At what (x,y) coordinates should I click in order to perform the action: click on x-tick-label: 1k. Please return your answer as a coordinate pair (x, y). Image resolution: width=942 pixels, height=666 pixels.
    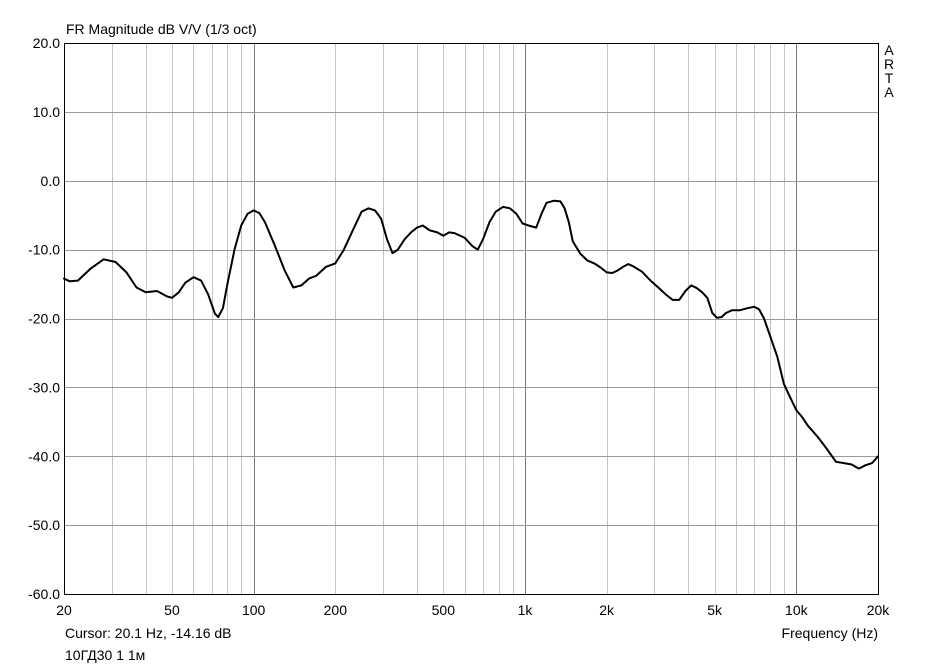
    Looking at the image, I should click on (526, 610).